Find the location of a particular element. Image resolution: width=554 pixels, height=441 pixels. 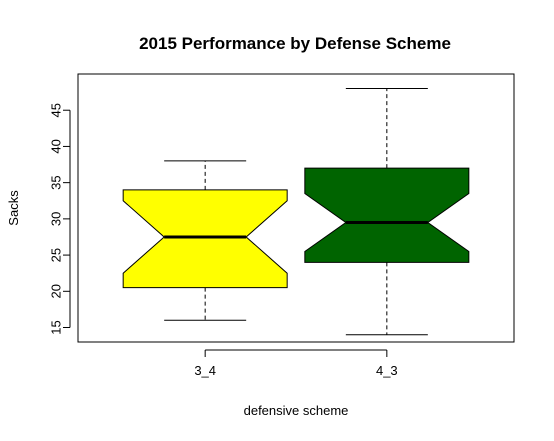

y-tick-label: 25 is located at coordinates (56, 255).